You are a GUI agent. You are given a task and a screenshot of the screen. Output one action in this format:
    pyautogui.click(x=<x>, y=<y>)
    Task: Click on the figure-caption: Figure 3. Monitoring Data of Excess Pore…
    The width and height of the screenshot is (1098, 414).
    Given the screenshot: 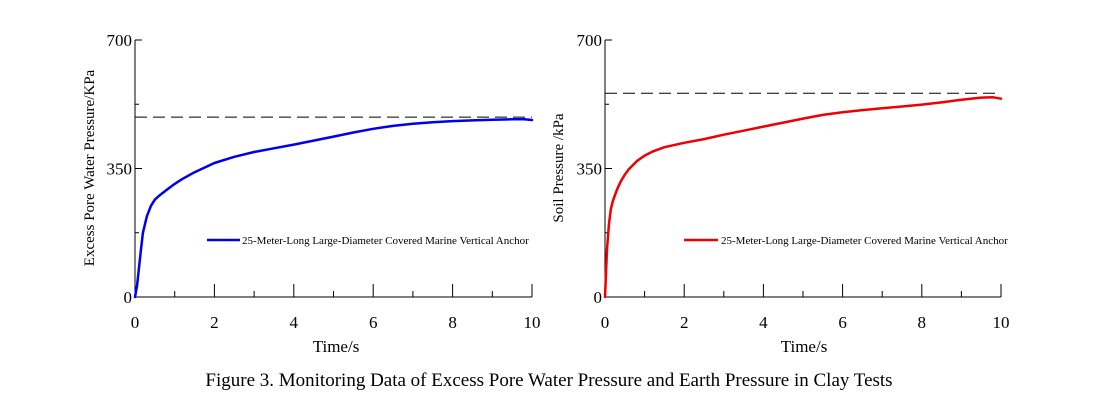 What is the action you would take?
    pyautogui.click(x=549, y=380)
    